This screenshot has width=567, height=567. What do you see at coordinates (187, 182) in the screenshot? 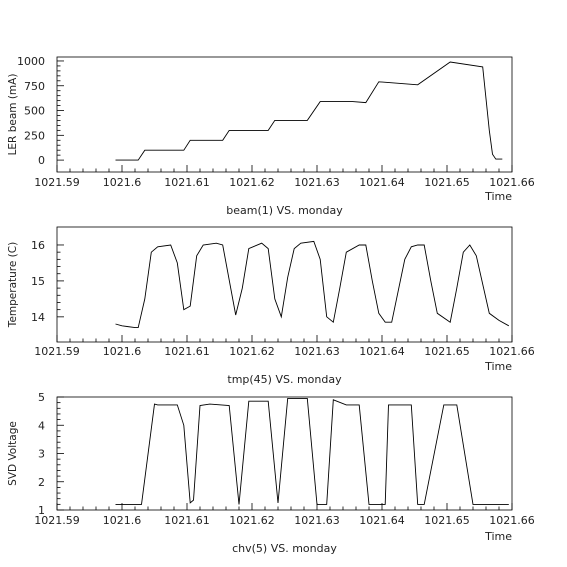
I see `chart1-x-tick-label: 1021.61` at bounding box center [187, 182].